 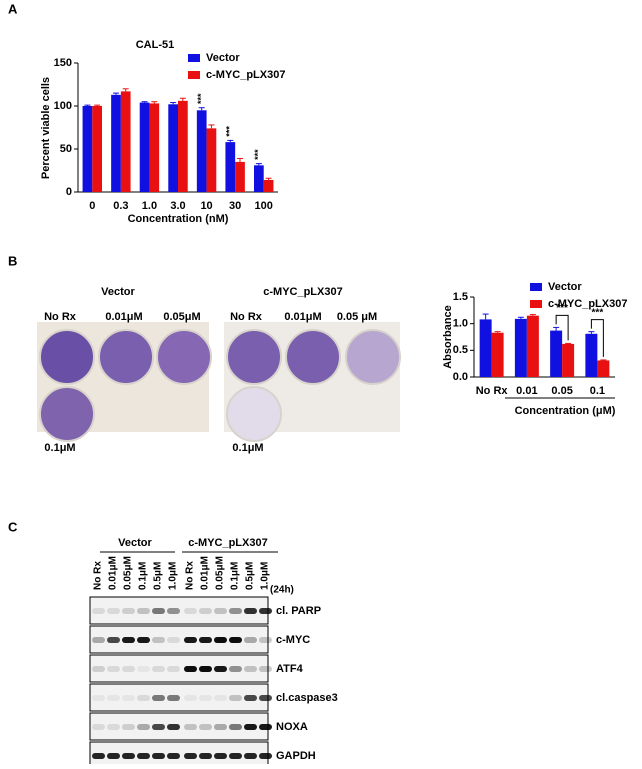 I want to click on legend-label: c-MYC_pLX307, so click(x=587, y=304).